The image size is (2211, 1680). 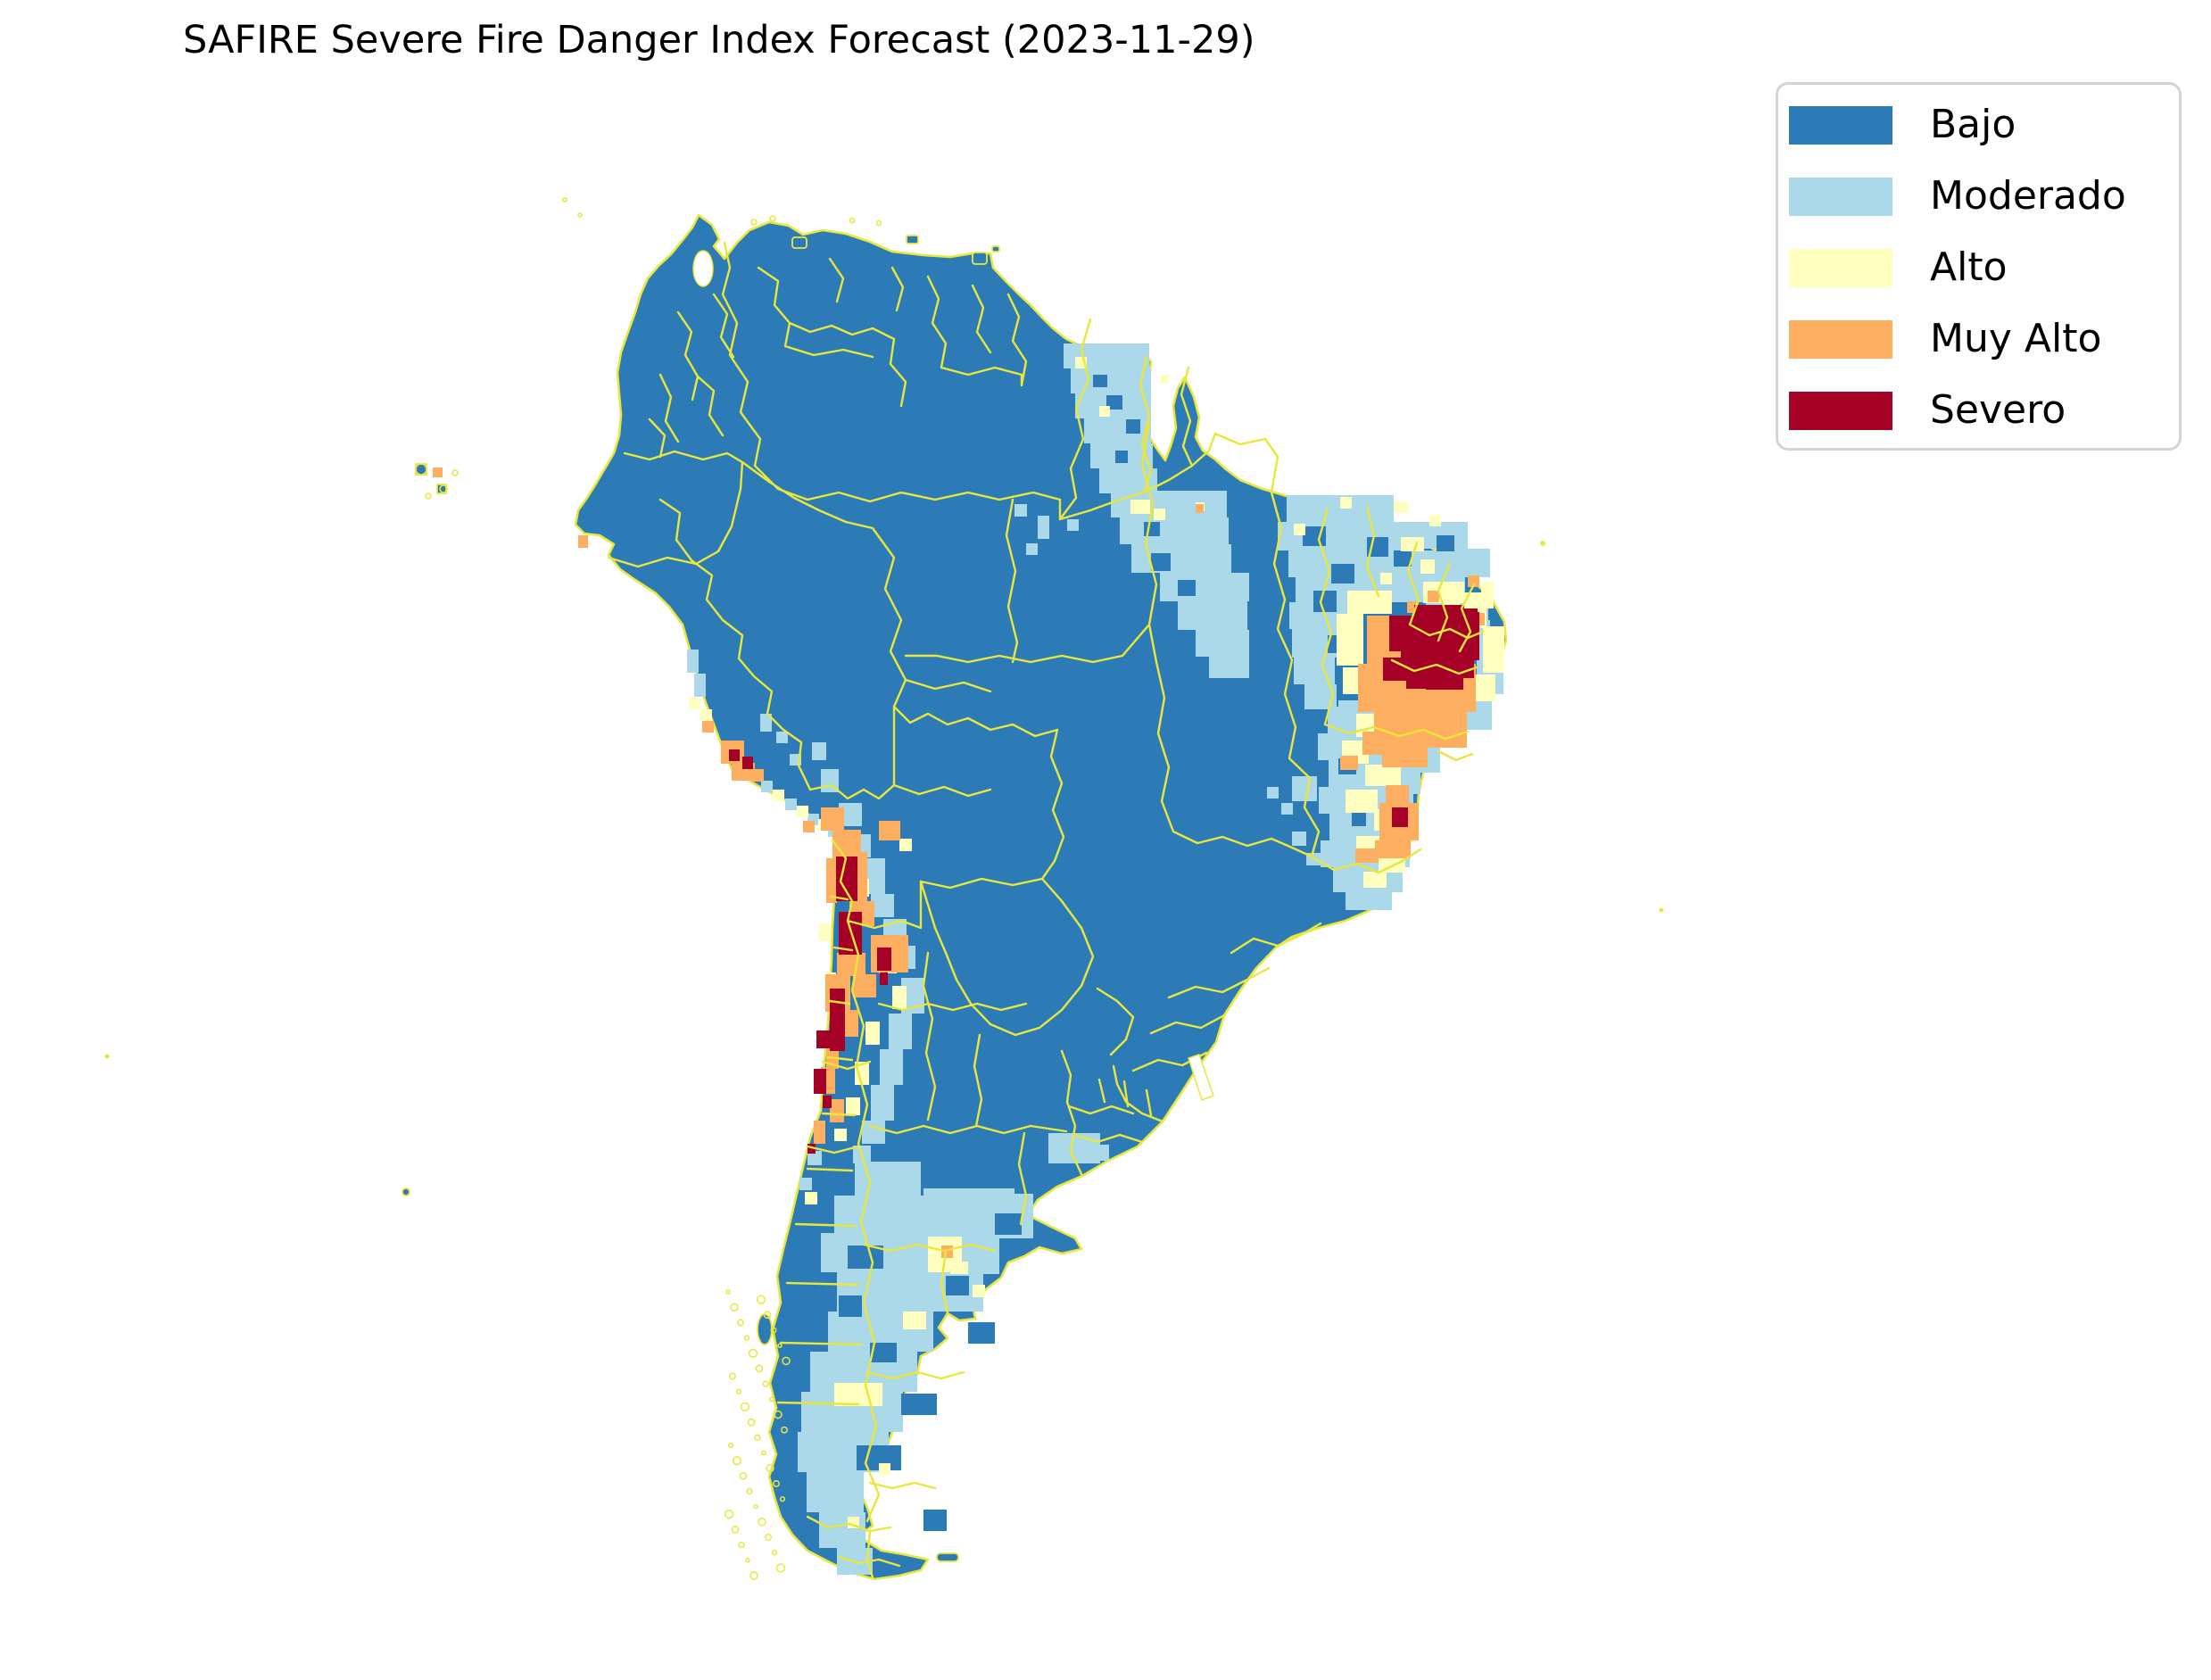 What do you see at coordinates (980, 258) in the screenshot?
I see `island-trinidad` at bounding box center [980, 258].